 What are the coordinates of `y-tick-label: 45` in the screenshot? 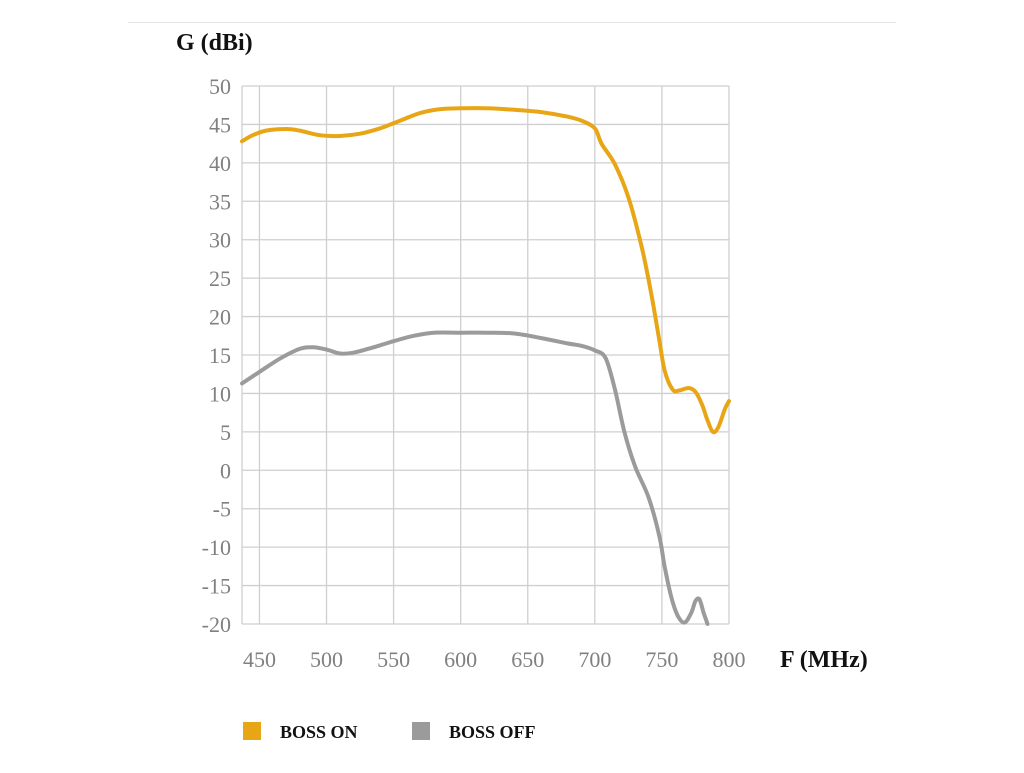 It's located at (220, 124).